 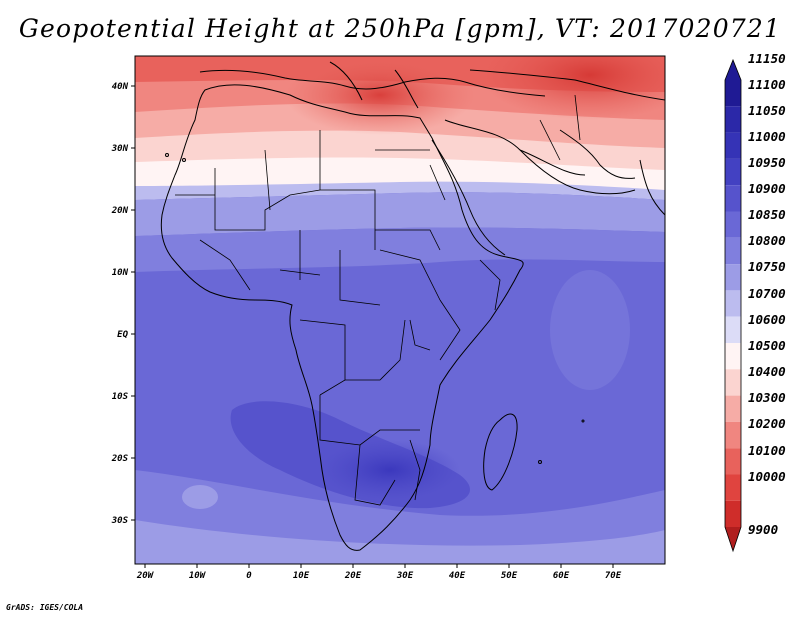 What do you see at coordinates (120, 149) in the screenshot?
I see `lat-label: 30N` at bounding box center [120, 149].